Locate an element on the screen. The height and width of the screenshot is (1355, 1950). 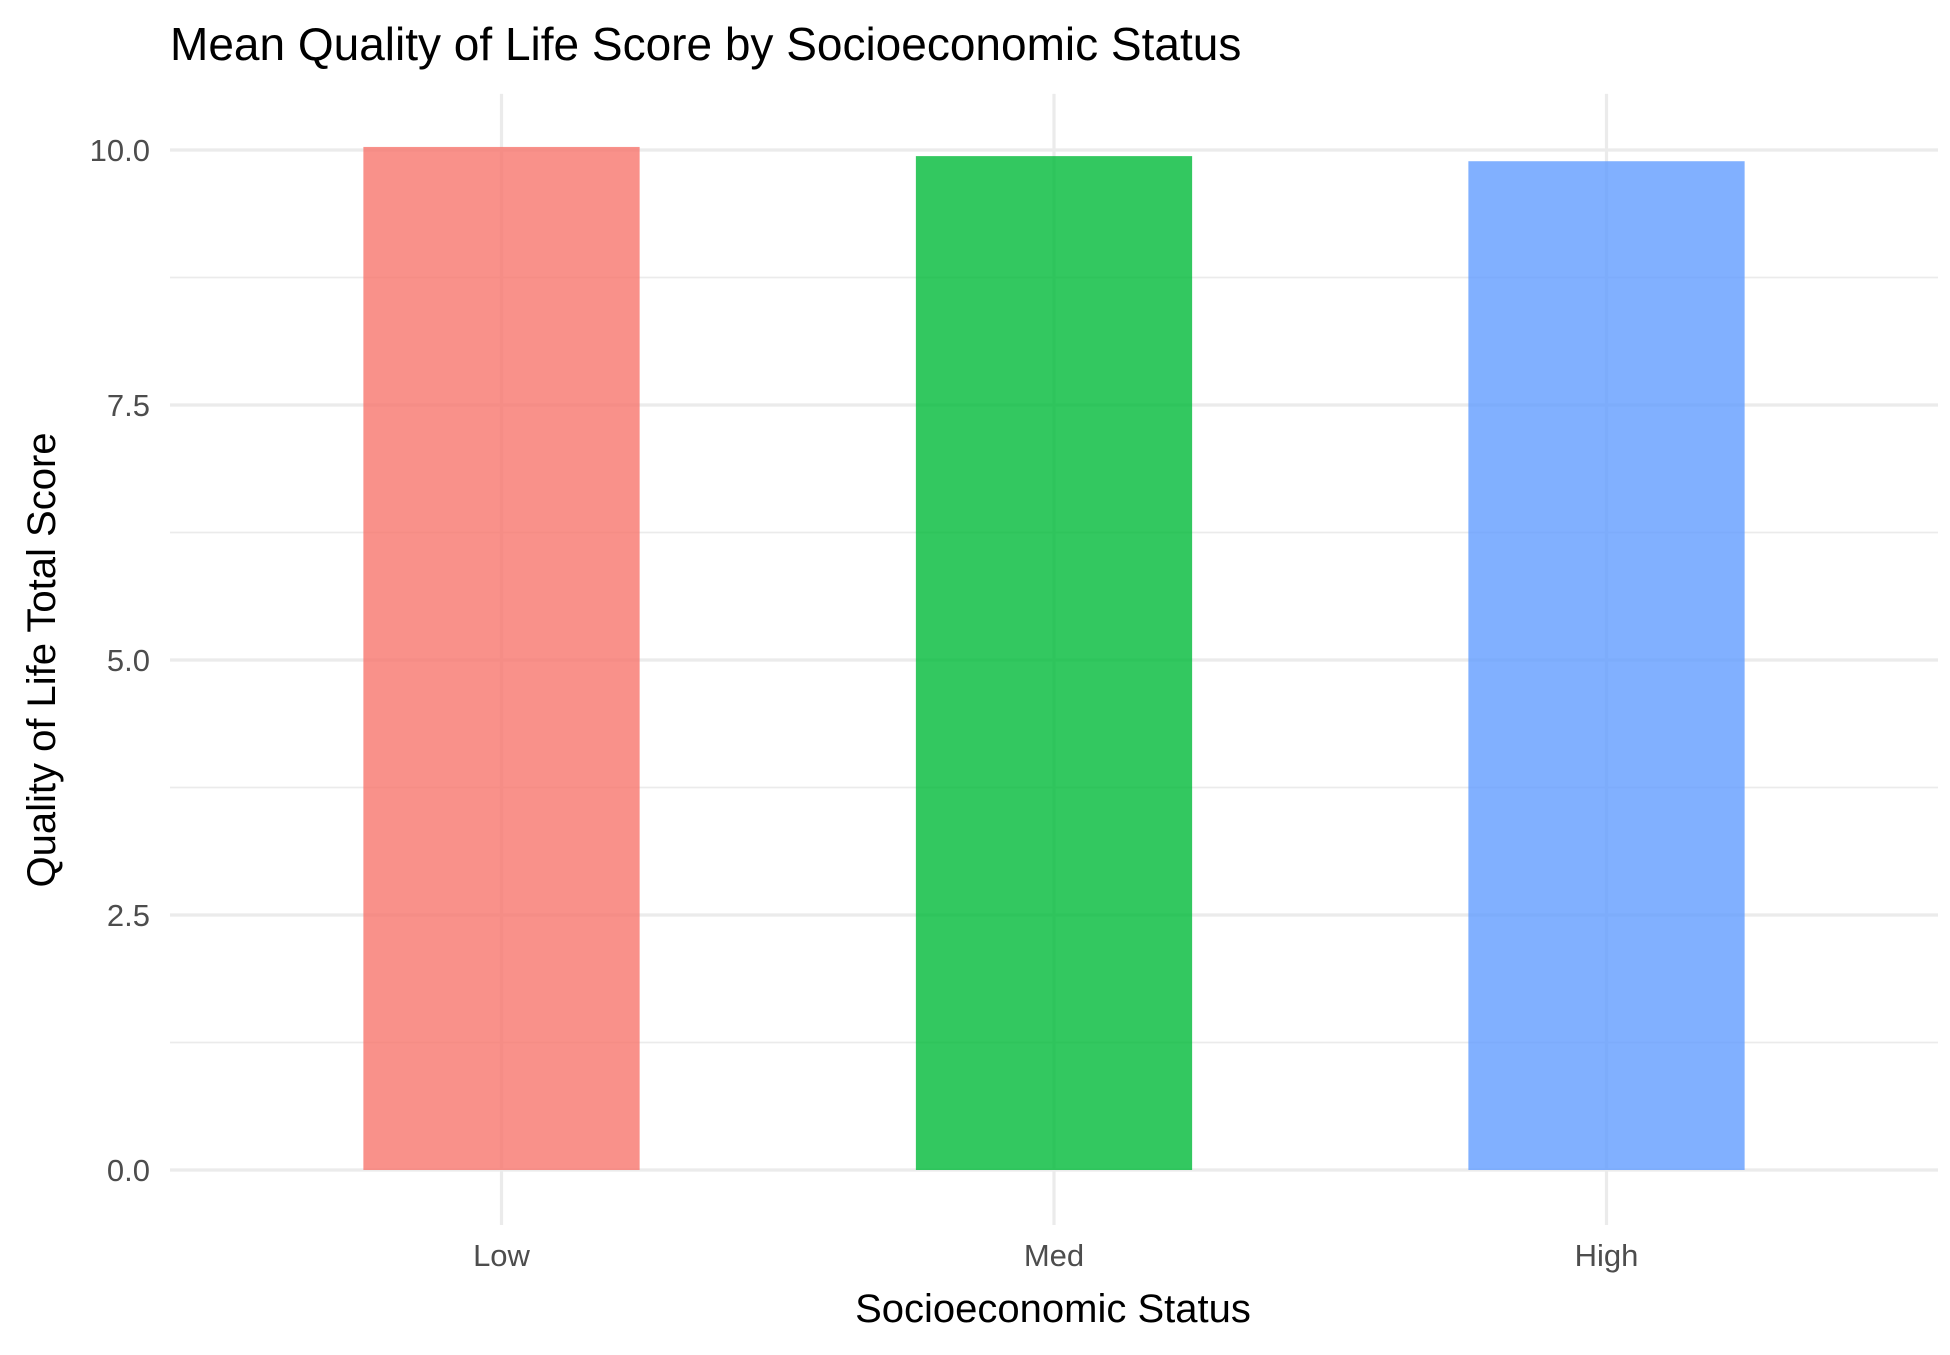
y-tick-labels: 0.0 2.5 5.0 7.5 10.0 is located at coordinates (120, 660).